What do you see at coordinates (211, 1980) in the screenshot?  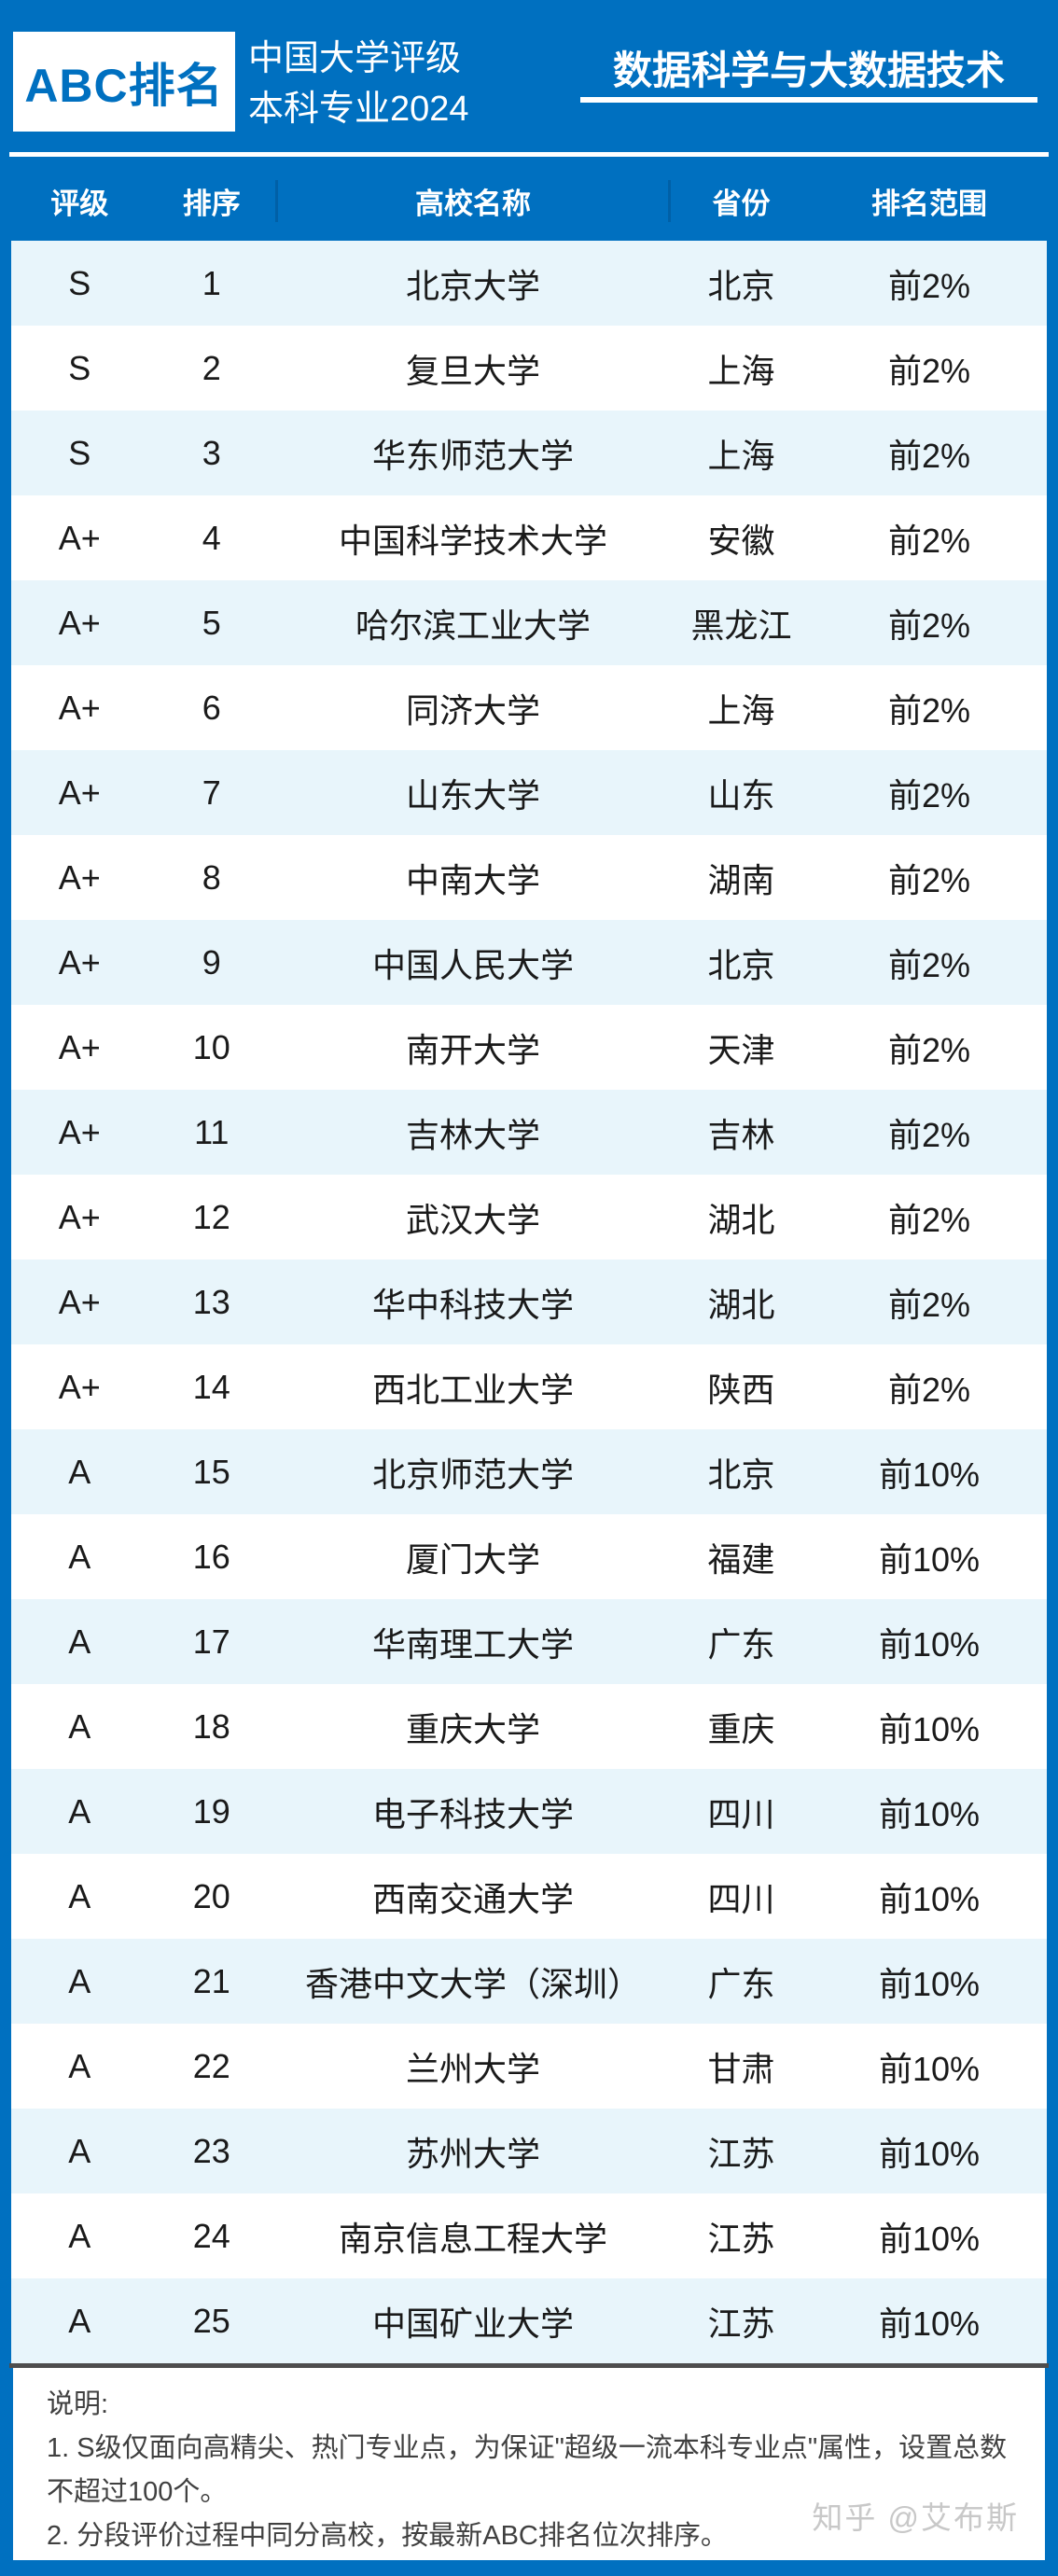 I see `cell-rank: 21` at bounding box center [211, 1980].